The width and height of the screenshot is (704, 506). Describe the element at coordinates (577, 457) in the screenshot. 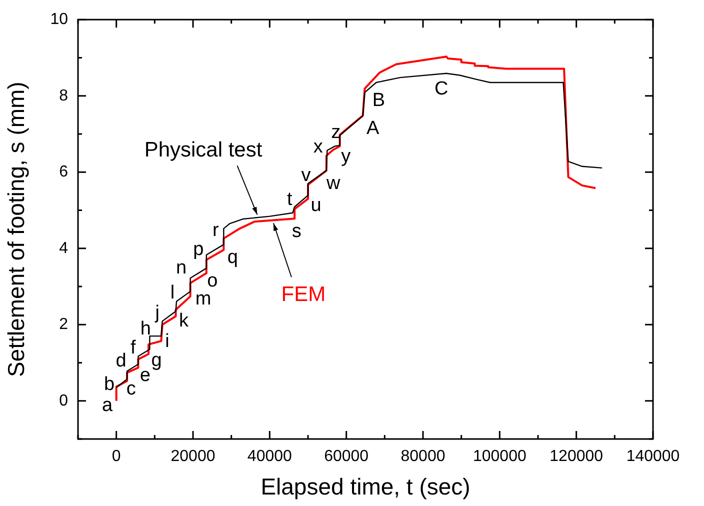

I see `x-tick-label: 120000` at that location.